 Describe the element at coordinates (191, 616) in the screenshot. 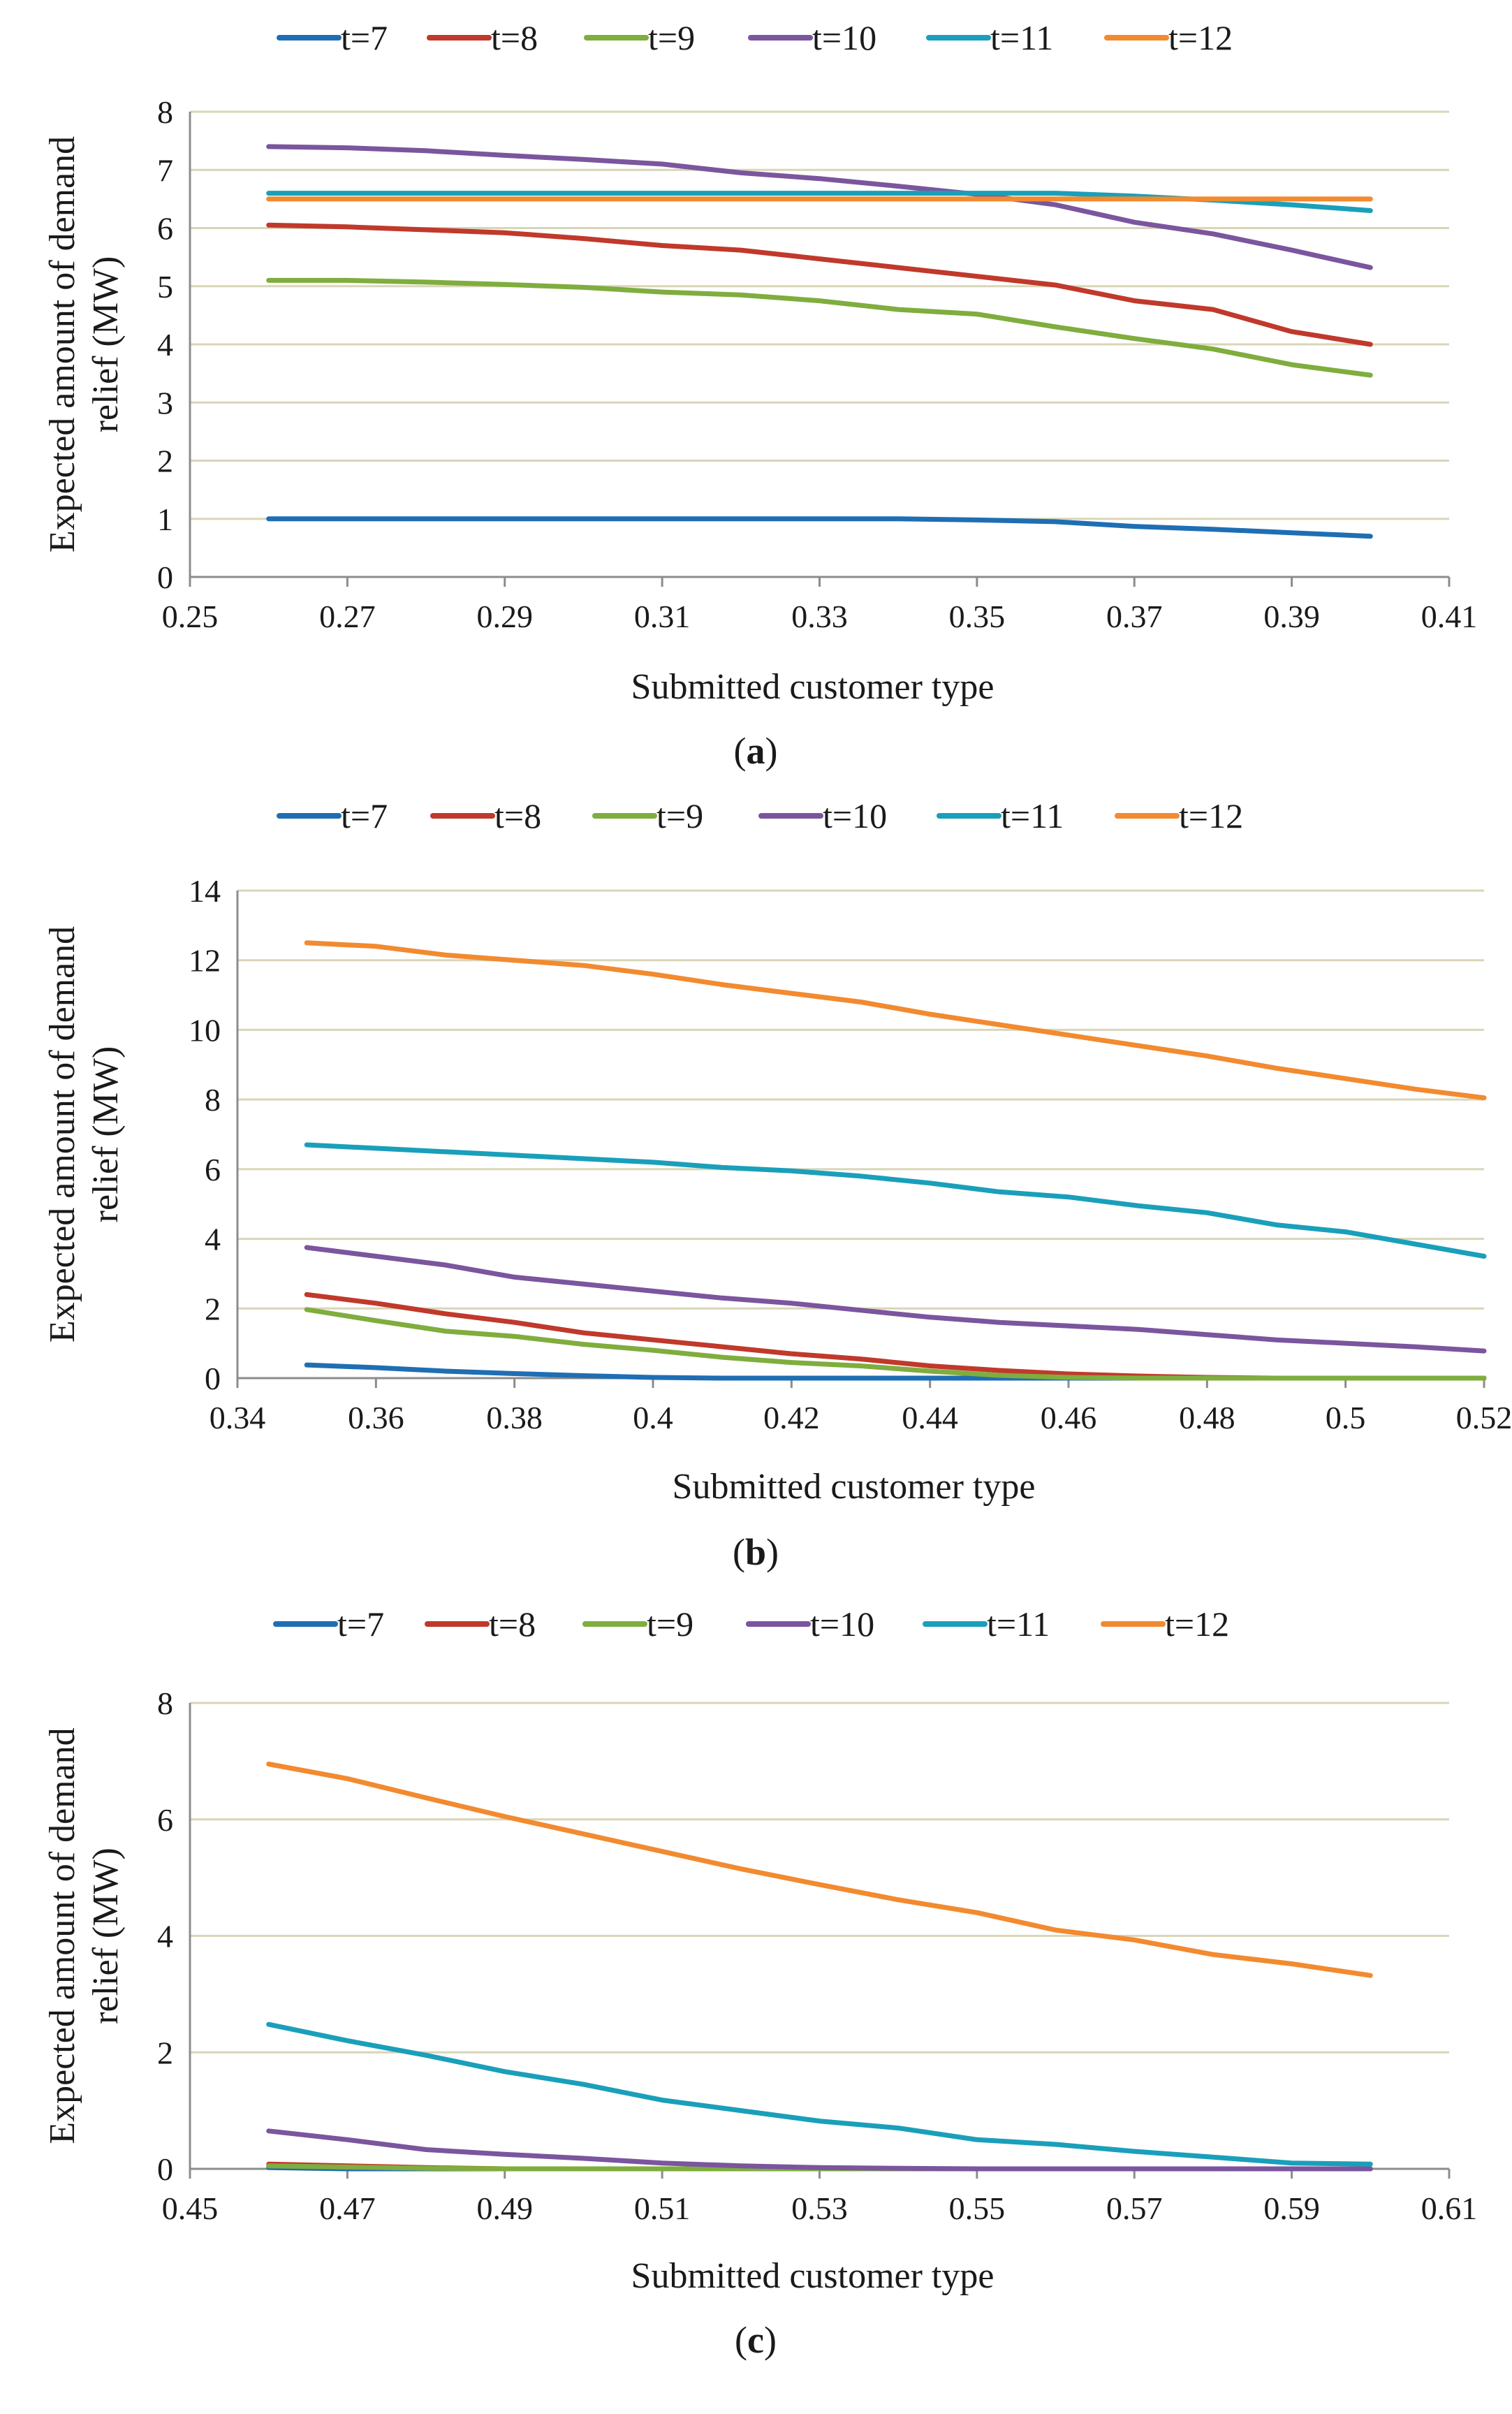

I see `x-tick-label: 0.25` at that location.